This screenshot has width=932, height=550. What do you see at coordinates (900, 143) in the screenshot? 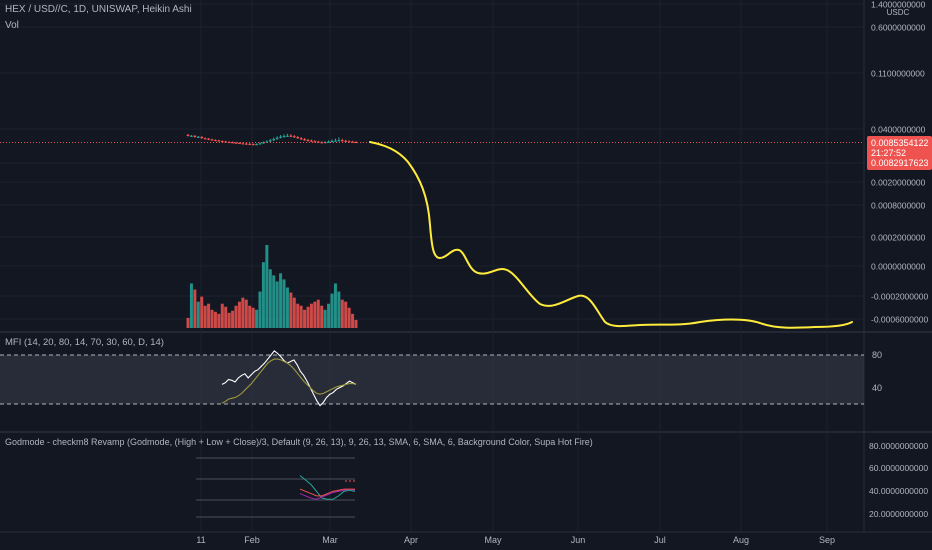
I see `price-tag-value: 0.0085354122` at bounding box center [900, 143].